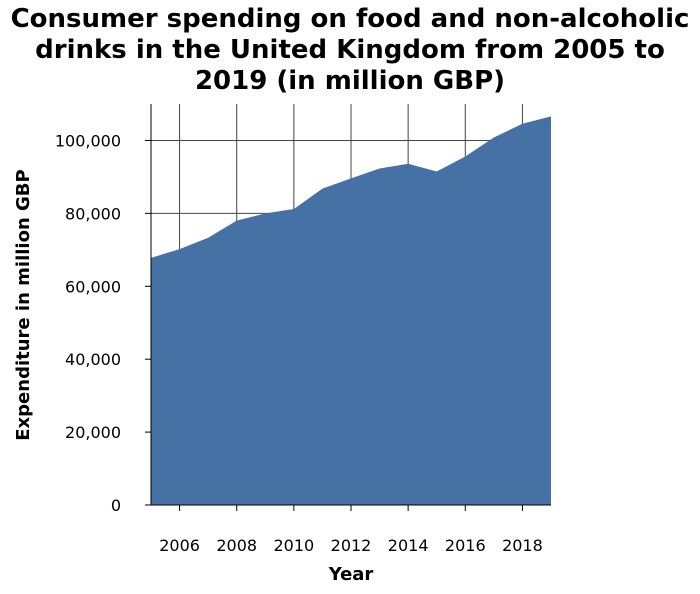 Image resolution: width=700 pixels, height=594 pixels. What do you see at coordinates (408, 545) in the screenshot?
I see `x-tick-label-2014: 2014` at bounding box center [408, 545].